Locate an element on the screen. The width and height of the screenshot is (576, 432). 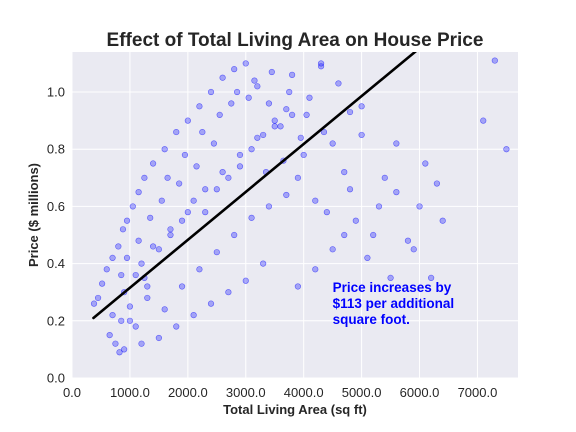
x-tick-label: 7000.0 is located at coordinates (478, 392).